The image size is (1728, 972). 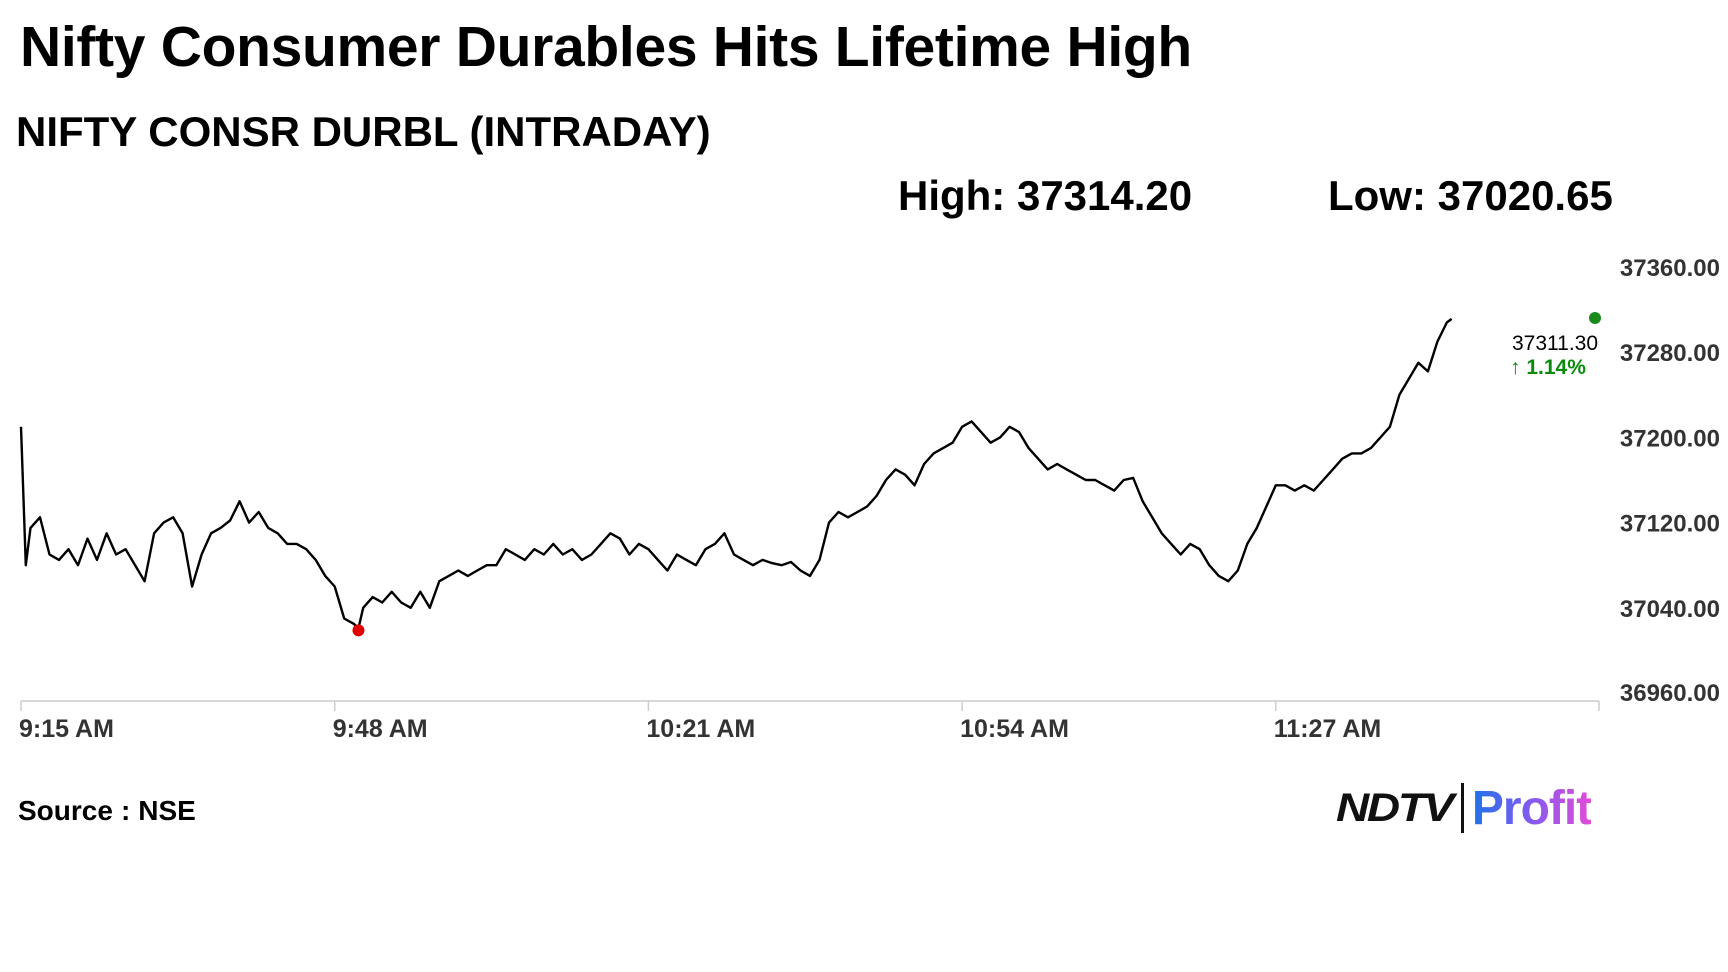 I want to click on chart-subtitle: NIFTY CONSR DURBL (INTRADAY), so click(x=363, y=131).